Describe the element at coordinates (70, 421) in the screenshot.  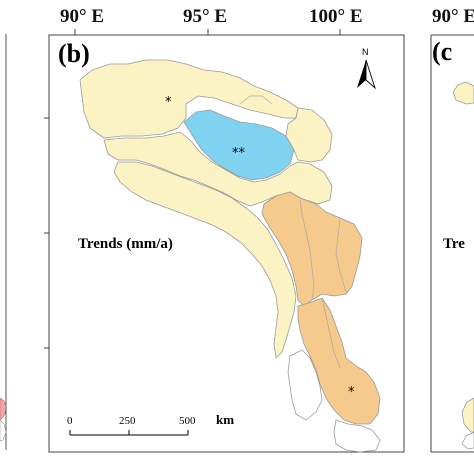
I see `scale-label-0: 0` at that location.